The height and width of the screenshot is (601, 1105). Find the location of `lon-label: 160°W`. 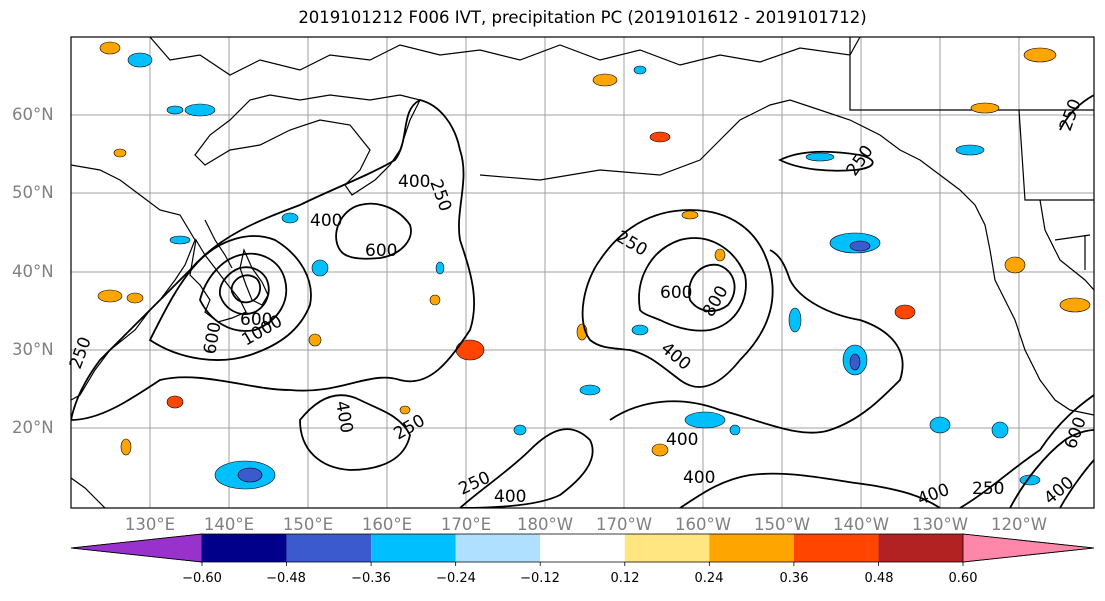

lon-label: 160°W is located at coordinates (703, 524).